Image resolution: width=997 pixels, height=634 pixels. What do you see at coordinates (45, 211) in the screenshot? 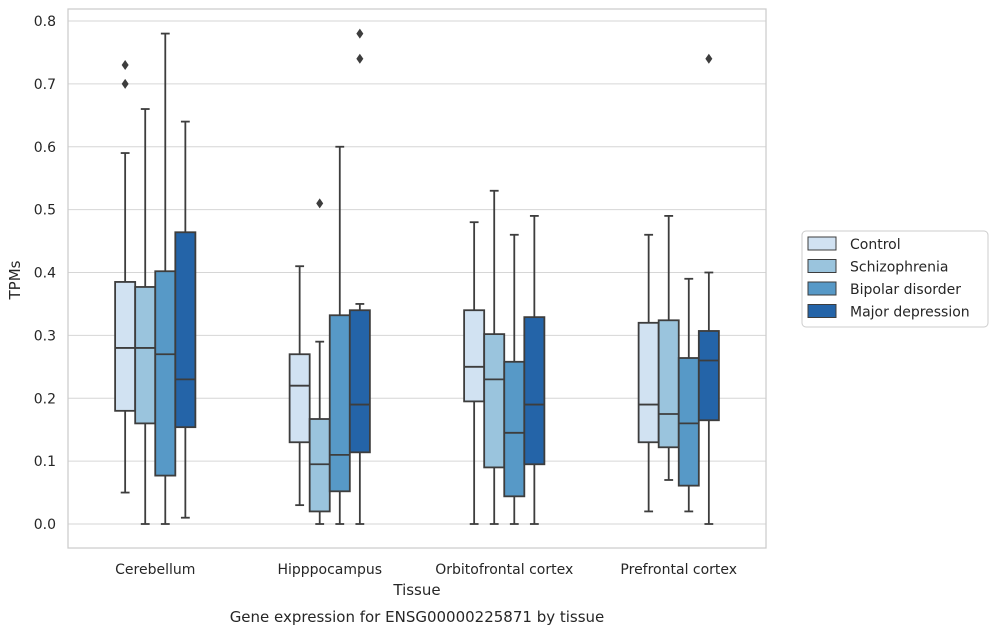
I see `y-tick-label: 0.5` at bounding box center [45, 211].